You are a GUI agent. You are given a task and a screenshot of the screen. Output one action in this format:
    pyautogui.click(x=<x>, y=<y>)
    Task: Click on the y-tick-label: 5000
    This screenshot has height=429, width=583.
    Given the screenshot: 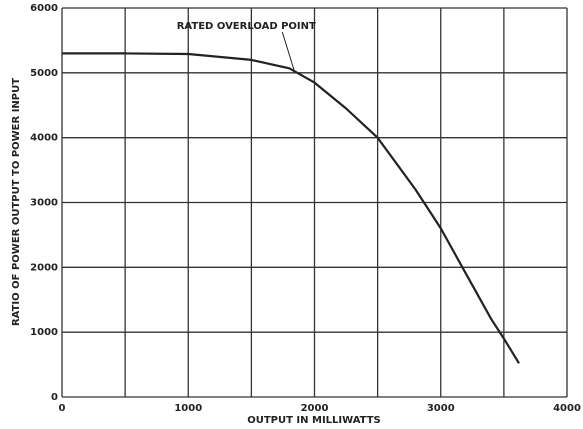 What is the action you would take?
    pyautogui.click(x=44, y=73)
    